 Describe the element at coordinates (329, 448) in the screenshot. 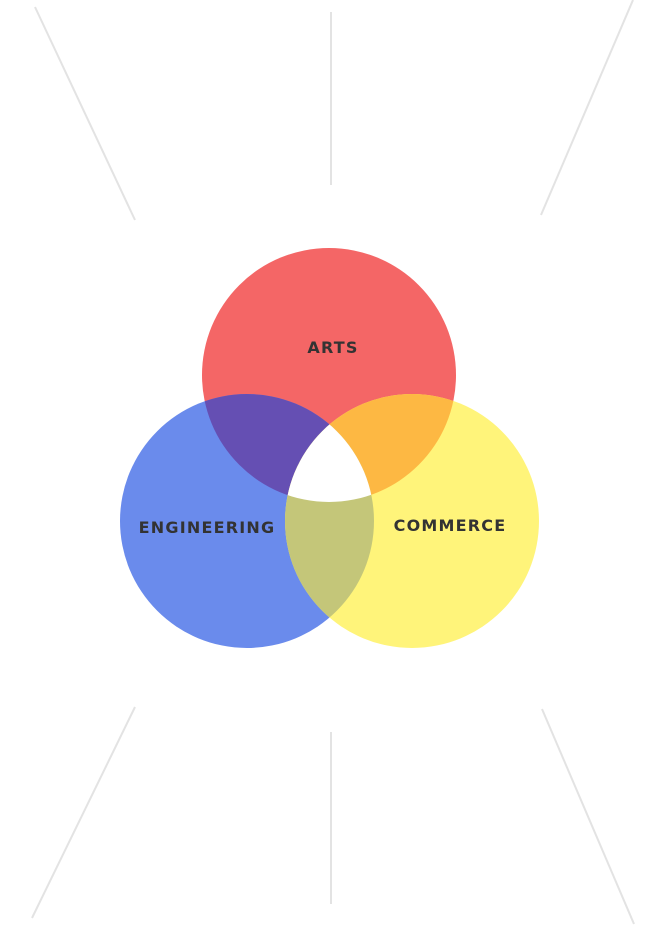

I see `all-three-overlap` at that location.